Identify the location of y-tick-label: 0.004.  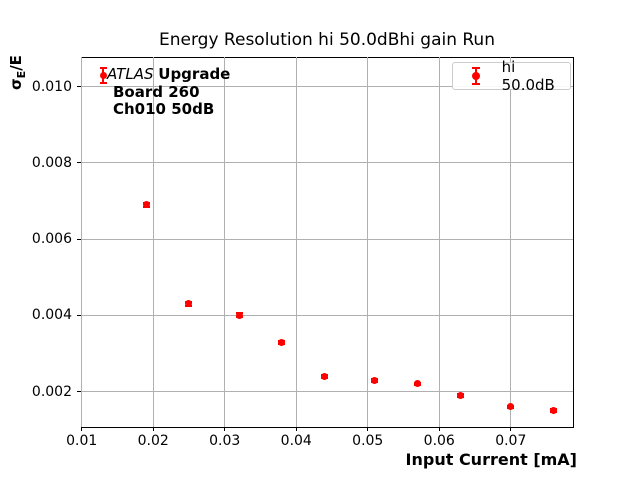
(51, 315).